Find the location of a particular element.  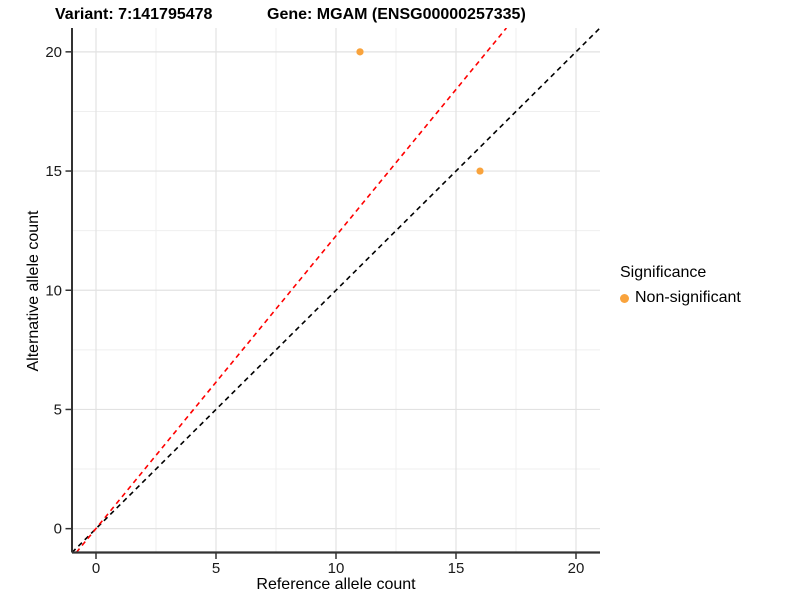

gene-title: Gene: MGAM (ENSG00000257335) is located at coordinates (396, 14).